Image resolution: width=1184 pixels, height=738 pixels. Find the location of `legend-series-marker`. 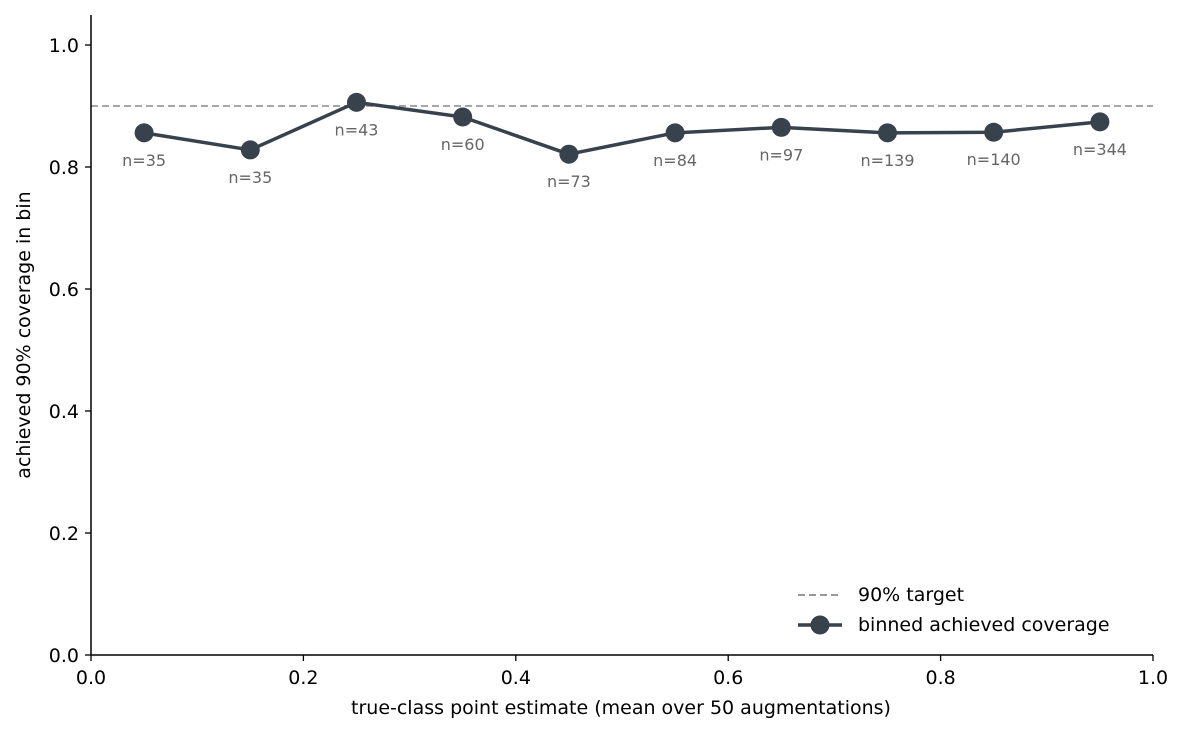

legend-series-marker is located at coordinates (820, 625).